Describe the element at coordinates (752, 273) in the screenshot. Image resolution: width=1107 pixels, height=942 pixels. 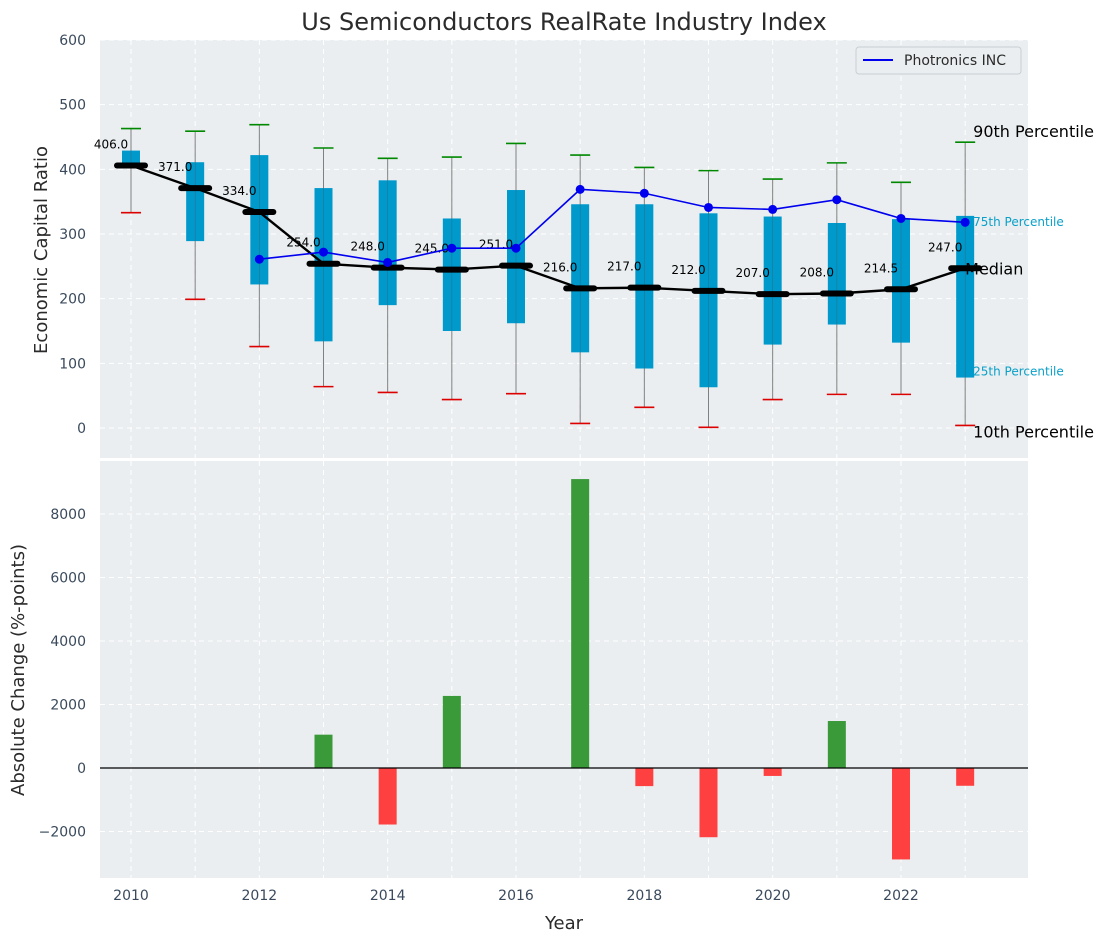
I see `median-value-label: 207.0` at that location.